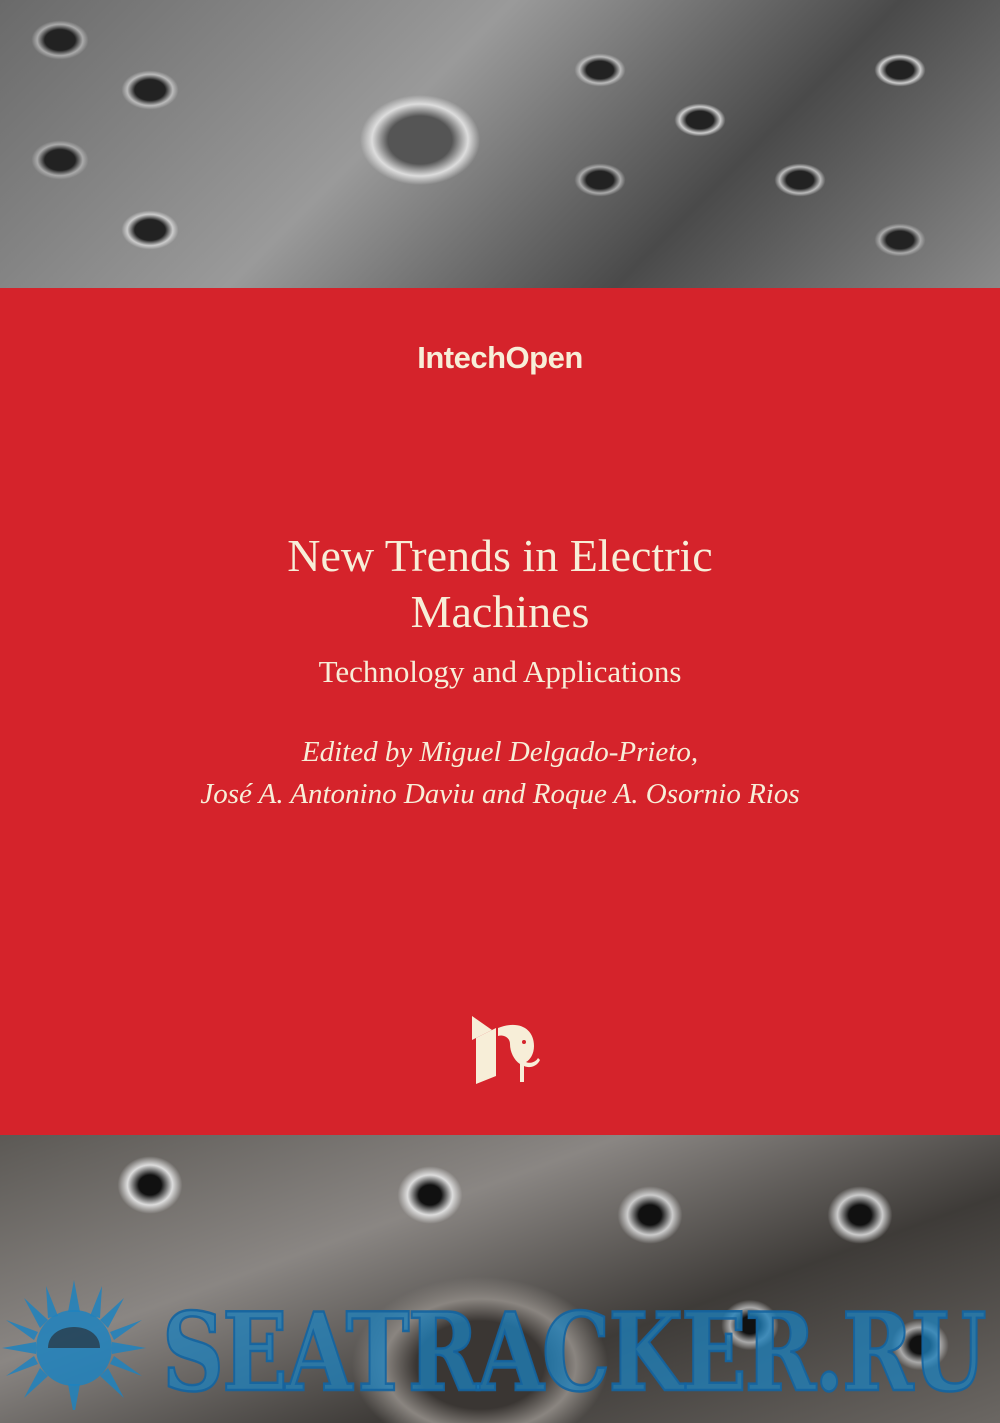 The image size is (1000, 1423). I want to click on watermark: SEATRACKER.RU, so click(500, 1349).